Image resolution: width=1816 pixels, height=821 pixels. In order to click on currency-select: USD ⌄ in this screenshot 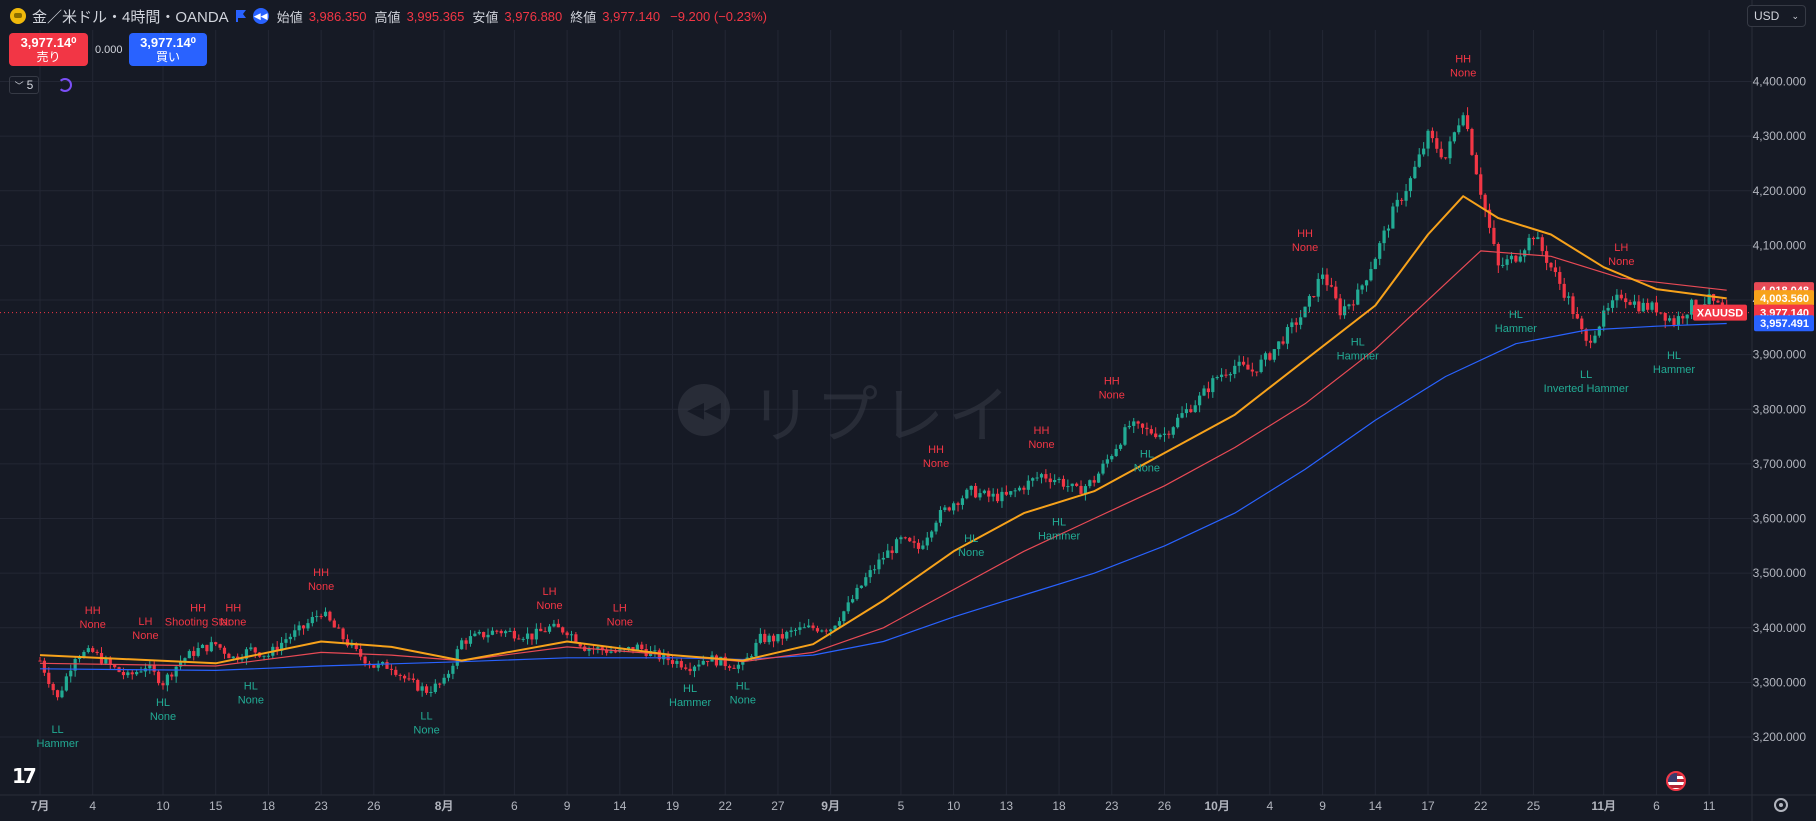, I will do `click(1776, 16)`.